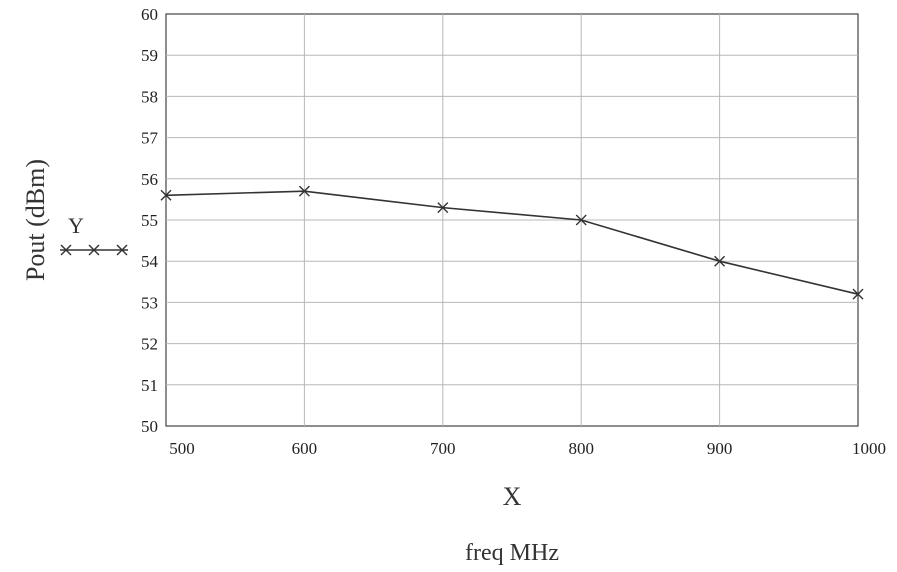  What do you see at coordinates (149, 179) in the screenshot?
I see `y-tick-label: 56` at bounding box center [149, 179].